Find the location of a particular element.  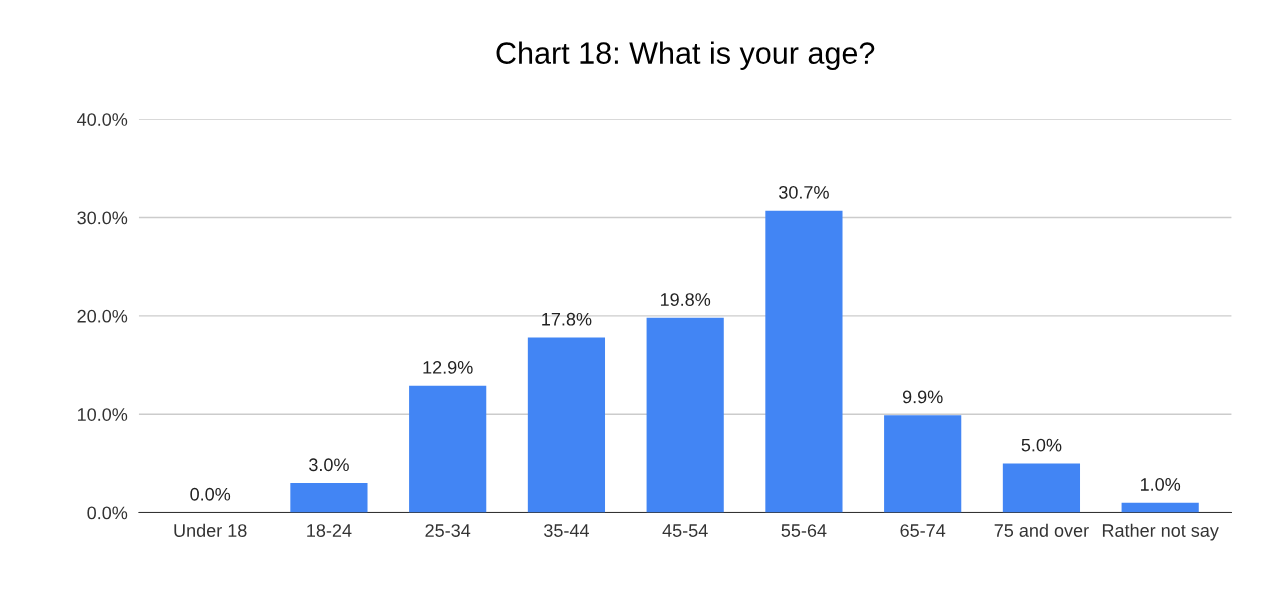

data-label: 9.9% is located at coordinates (922, 397).